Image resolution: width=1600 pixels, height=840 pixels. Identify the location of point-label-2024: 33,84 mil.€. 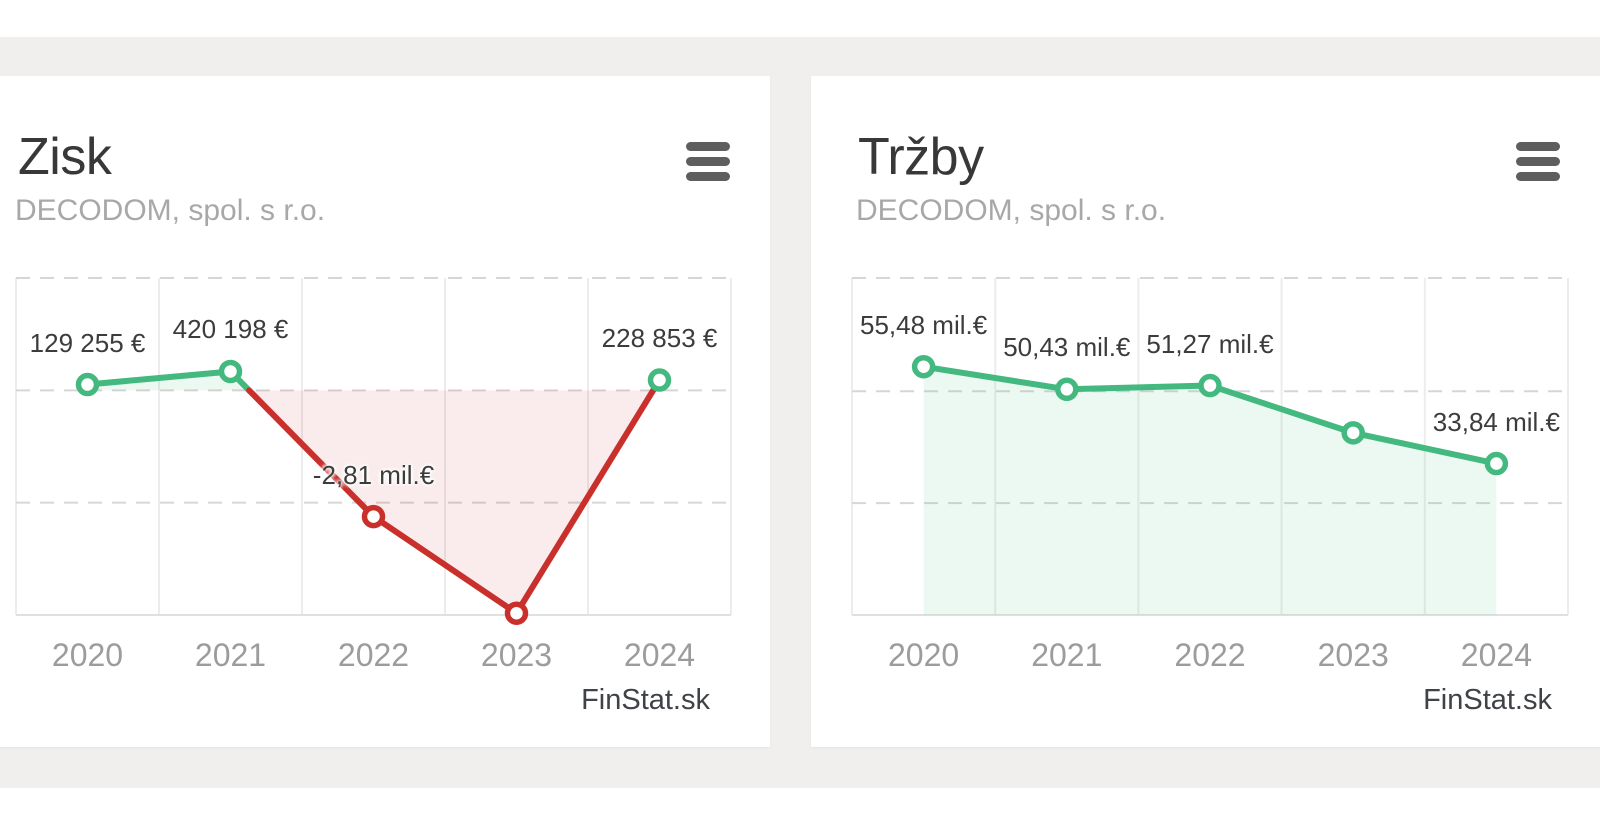
(1496, 421).